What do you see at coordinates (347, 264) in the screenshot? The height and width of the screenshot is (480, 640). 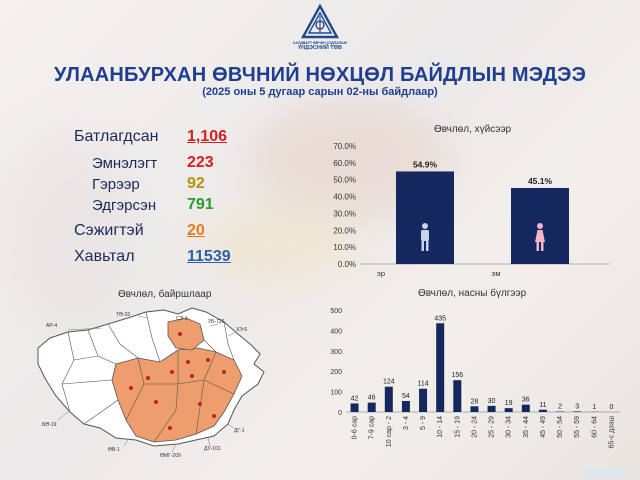 I see `y-tick-label: 0.0%` at bounding box center [347, 264].